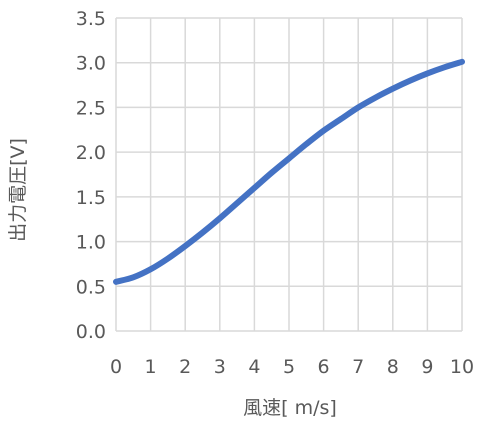 This screenshot has height=427, width=489. Describe the element at coordinates (91, 64) in the screenshot. I see `y-tick-label: 3.0` at that location.